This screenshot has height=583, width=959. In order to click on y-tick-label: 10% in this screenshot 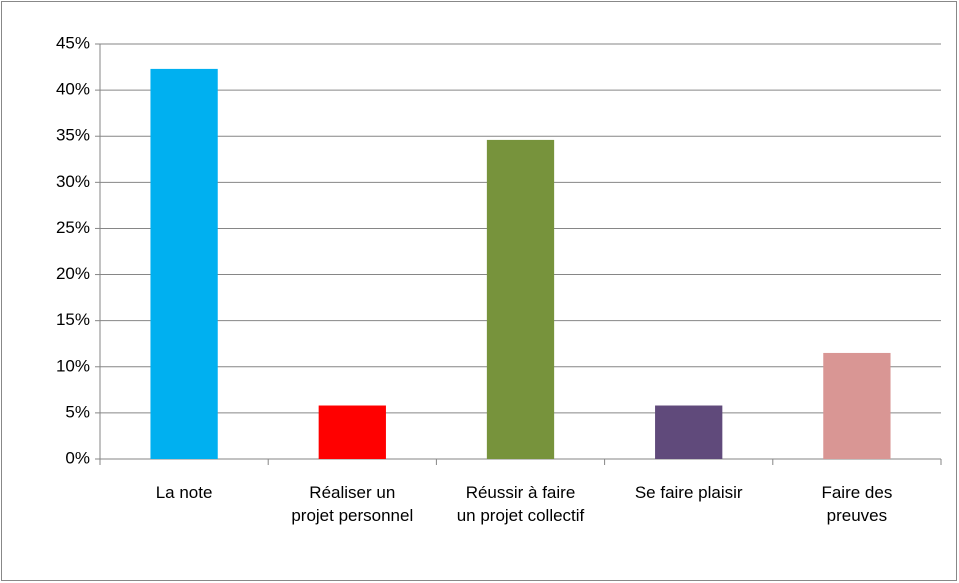, I will do `click(73, 365)`.